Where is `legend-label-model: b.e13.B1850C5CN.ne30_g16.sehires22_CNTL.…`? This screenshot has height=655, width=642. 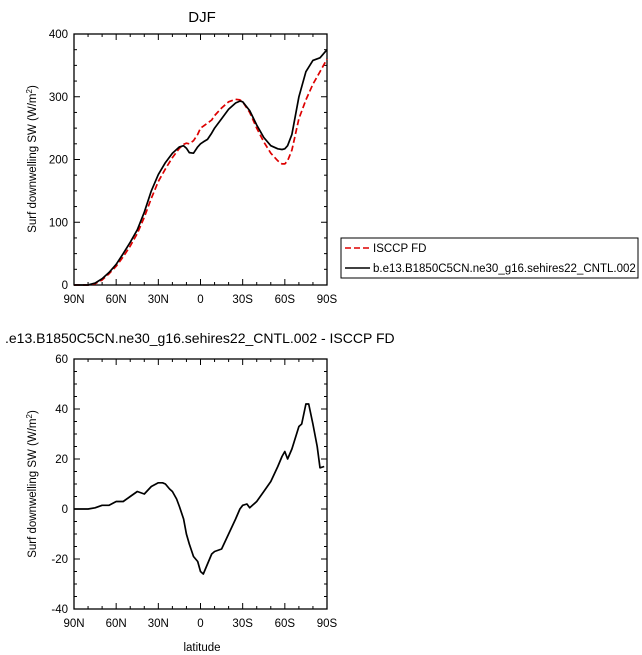
legend-label-model: b.e13.B1850C5CN.ne30_g16.sehires22_CNTL.… is located at coordinates (504, 269).